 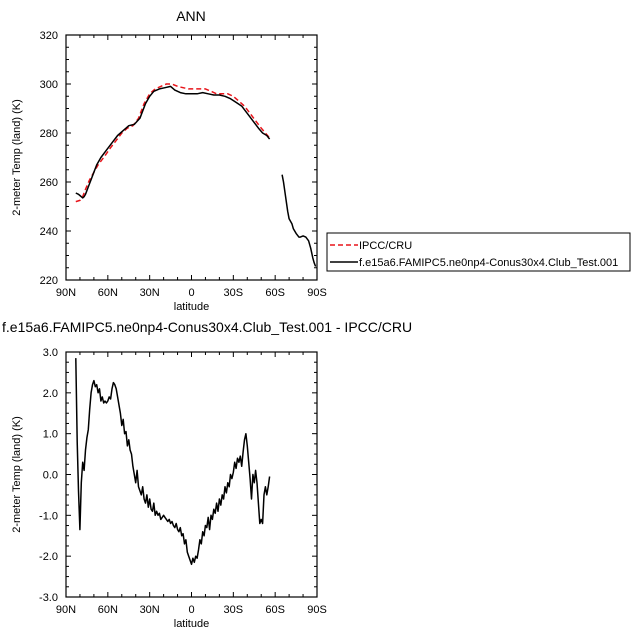 I want to click on y-tick-label: -1.0, so click(x=48, y=516).